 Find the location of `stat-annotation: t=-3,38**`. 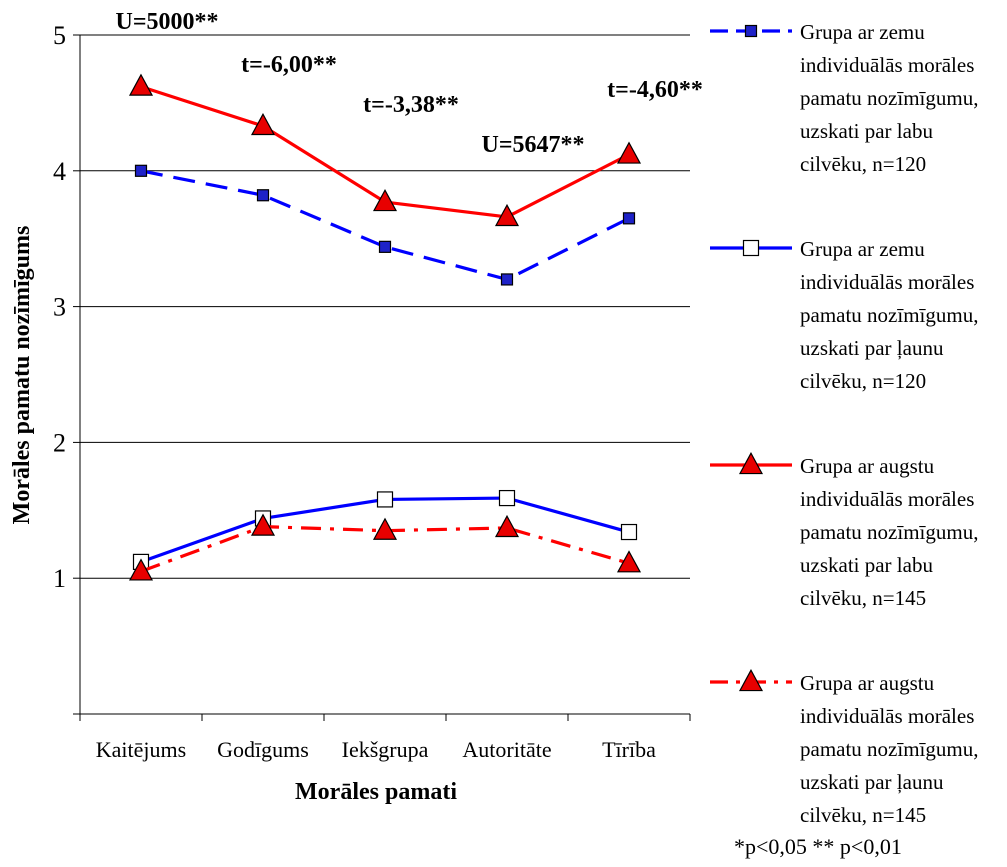

stat-annotation: t=-3,38** is located at coordinates (411, 105).